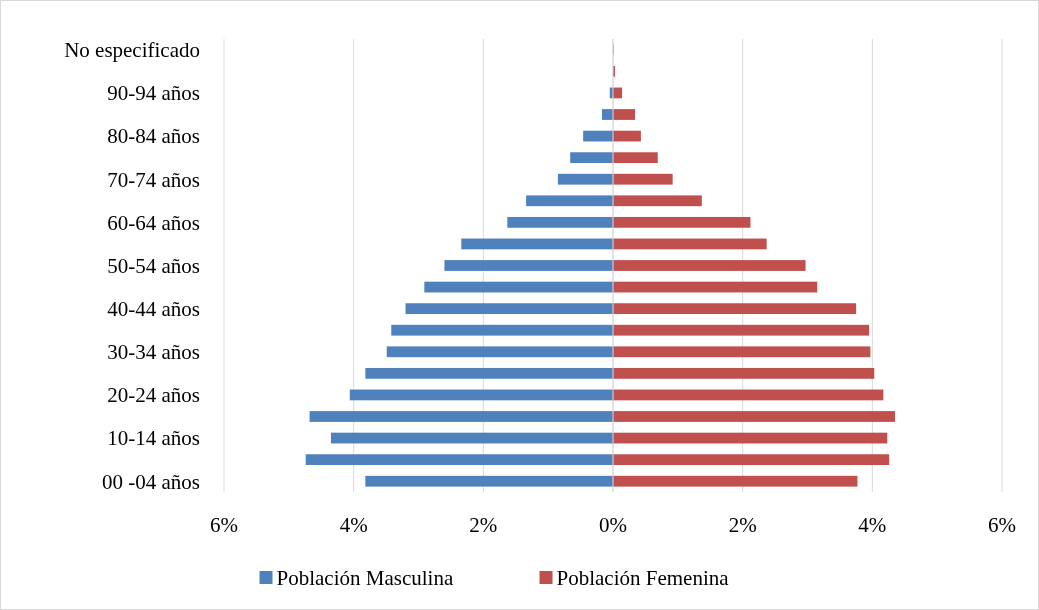 The height and width of the screenshot is (610, 1039). What do you see at coordinates (153, 93) in the screenshot?
I see `y-tick-label: 90-94 años` at bounding box center [153, 93].